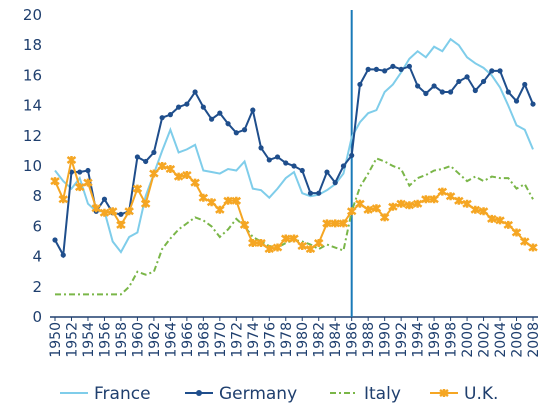  What do you see at coordinates (155, 340) in the screenshot?
I see `x-tick-label: 1962` at bounding box center [155, 340].